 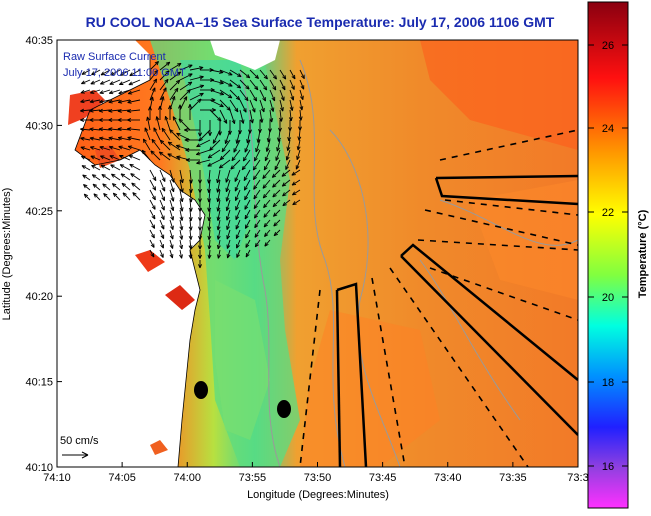 What do you see at coordinates (608, 467) in the screenshot?
I see `colorbar-tick-label: 16` at bounding box center [608, 467].